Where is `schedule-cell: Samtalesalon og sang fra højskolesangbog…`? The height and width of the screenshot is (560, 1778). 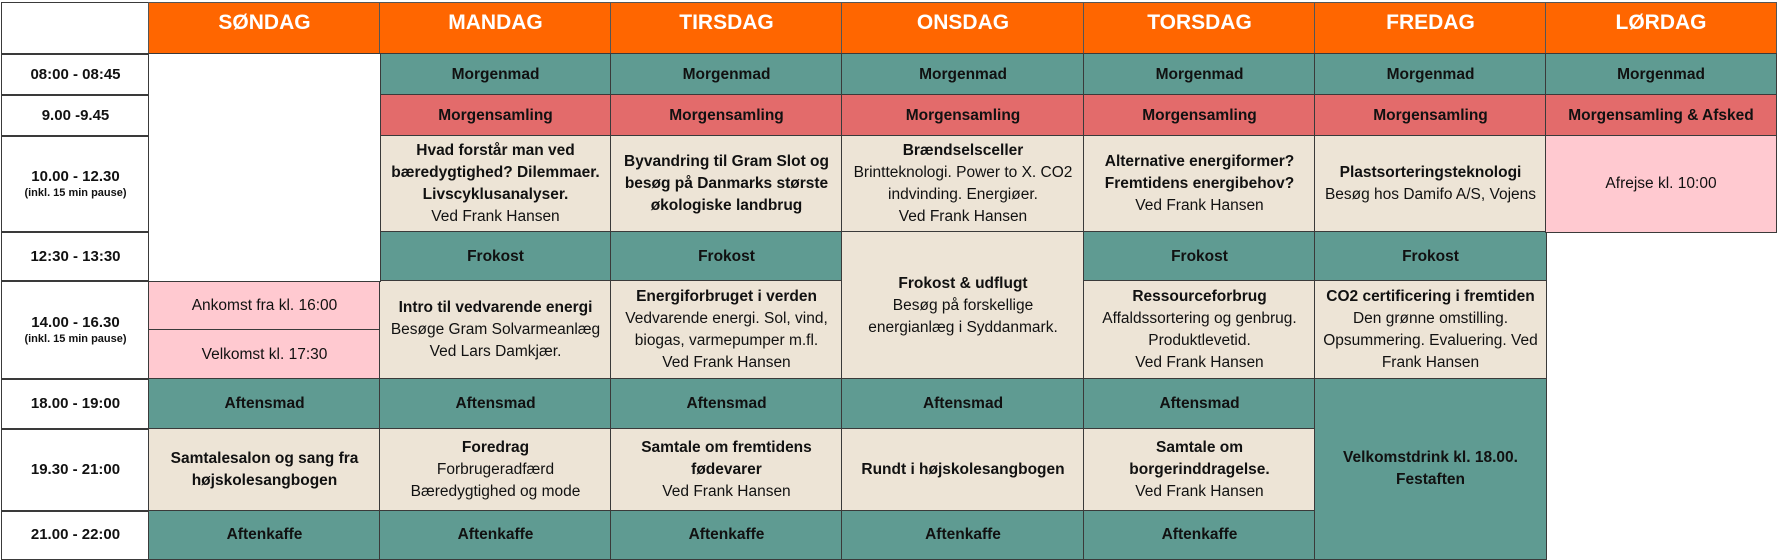
schedule-cell: Samtalesalon og sang fra højskolesangbog… is located at coordinates (264, 470).